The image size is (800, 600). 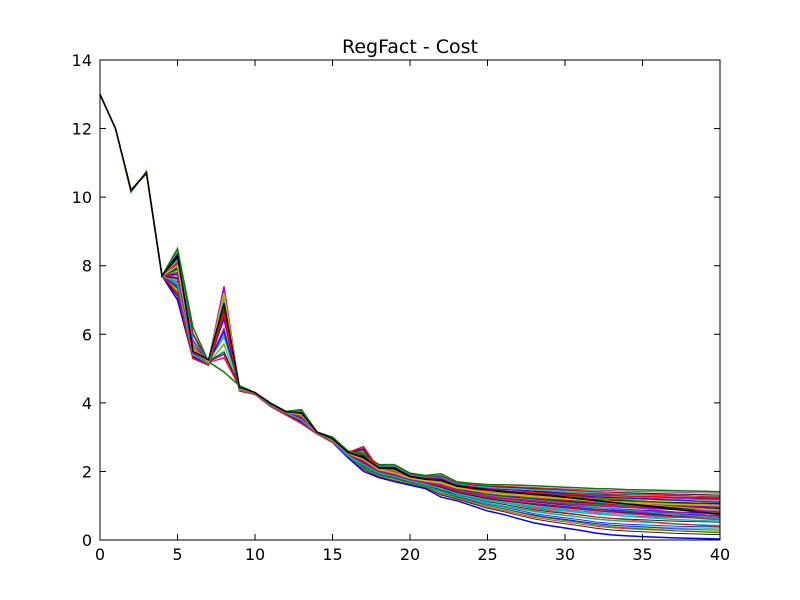 I want to click on x-tick-label: 30, so click(x=565, y=554).